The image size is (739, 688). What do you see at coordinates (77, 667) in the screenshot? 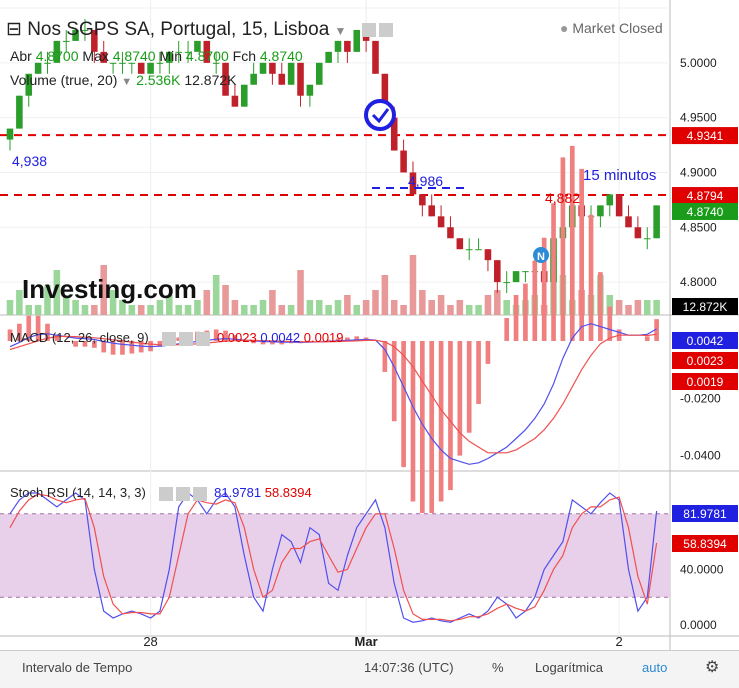
I see `interval-button: Intervalo de Tempo` at bounding box center [77, 667].